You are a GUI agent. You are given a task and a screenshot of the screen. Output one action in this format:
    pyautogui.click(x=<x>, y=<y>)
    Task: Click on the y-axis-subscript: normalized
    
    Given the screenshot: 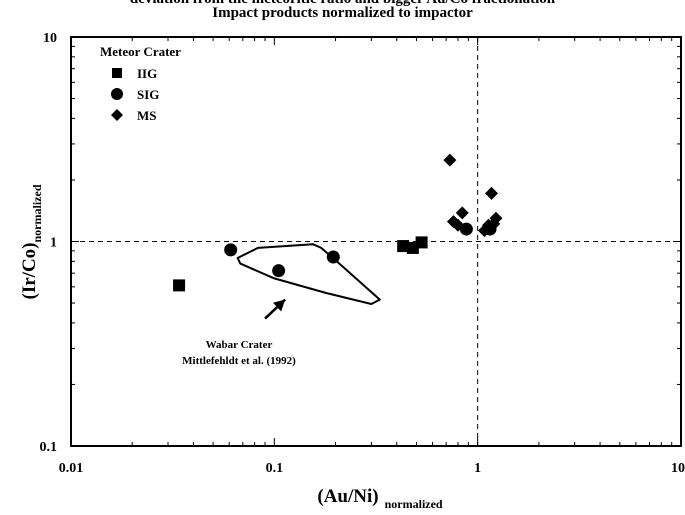 What is the action you would take?
    pyautogui.click(x=37, y=213)
    